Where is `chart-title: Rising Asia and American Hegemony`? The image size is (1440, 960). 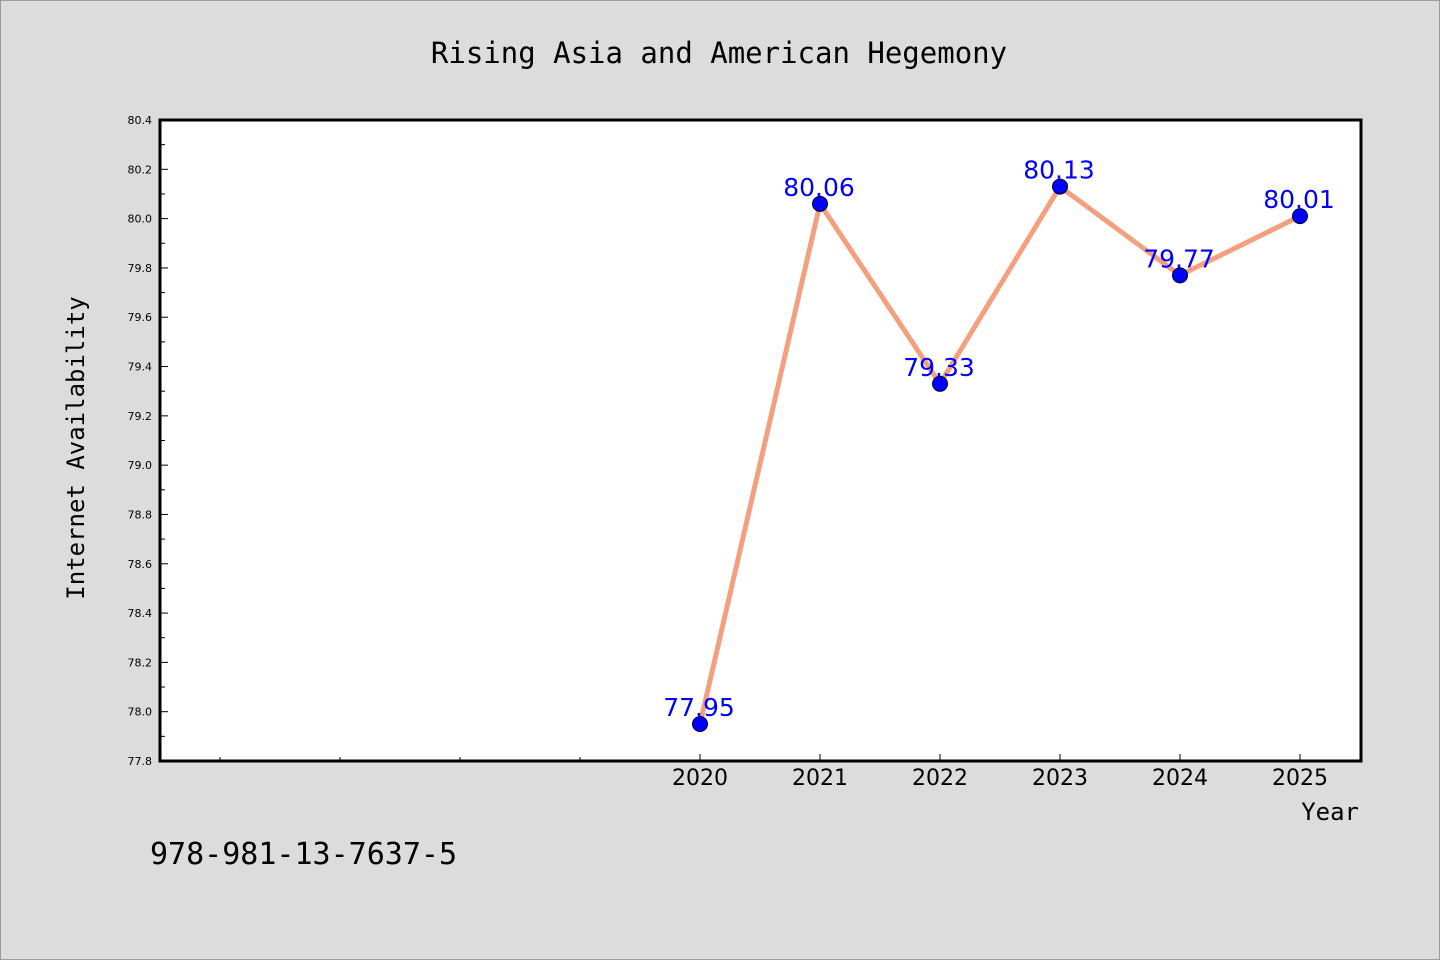 chart-title: Rising Asia and American Hegemony is located at coordinates (719, 53).